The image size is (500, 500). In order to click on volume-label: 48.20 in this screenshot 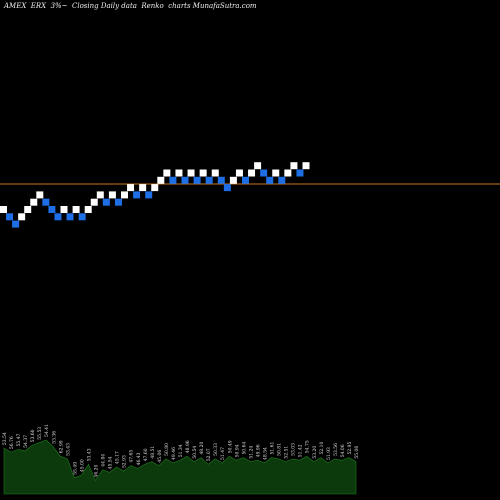, I will do `click(202, 448)`.